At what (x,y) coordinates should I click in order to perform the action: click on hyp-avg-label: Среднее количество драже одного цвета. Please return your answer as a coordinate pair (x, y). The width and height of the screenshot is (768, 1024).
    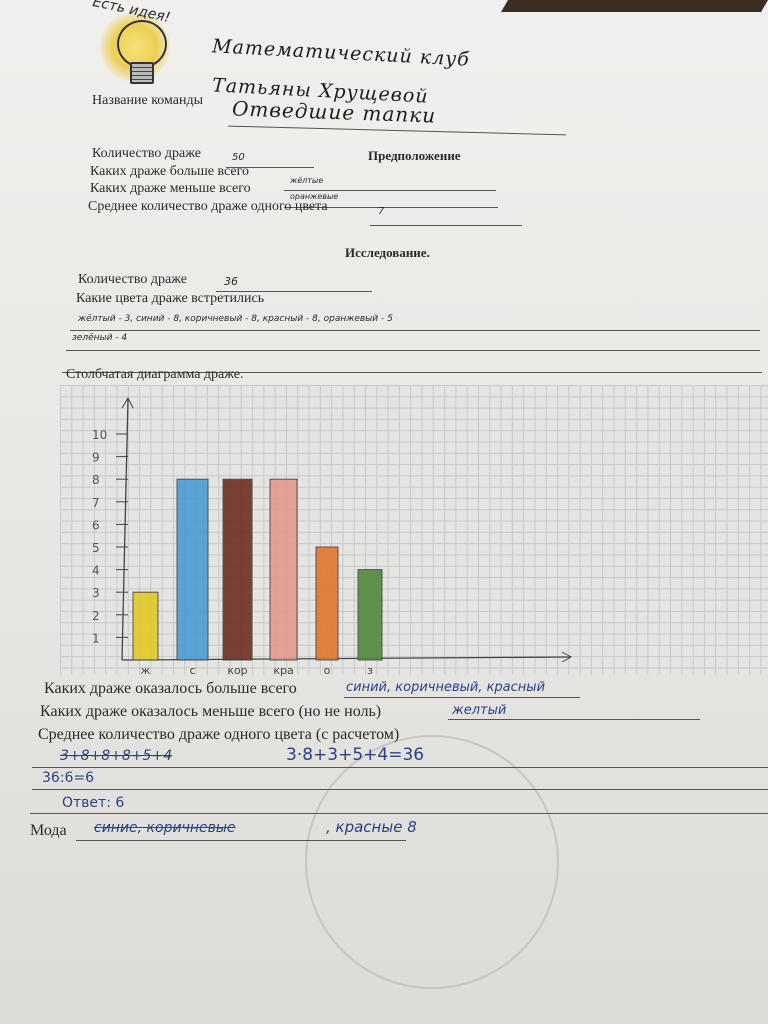
    Looking at the image, I should click on (208, 206).